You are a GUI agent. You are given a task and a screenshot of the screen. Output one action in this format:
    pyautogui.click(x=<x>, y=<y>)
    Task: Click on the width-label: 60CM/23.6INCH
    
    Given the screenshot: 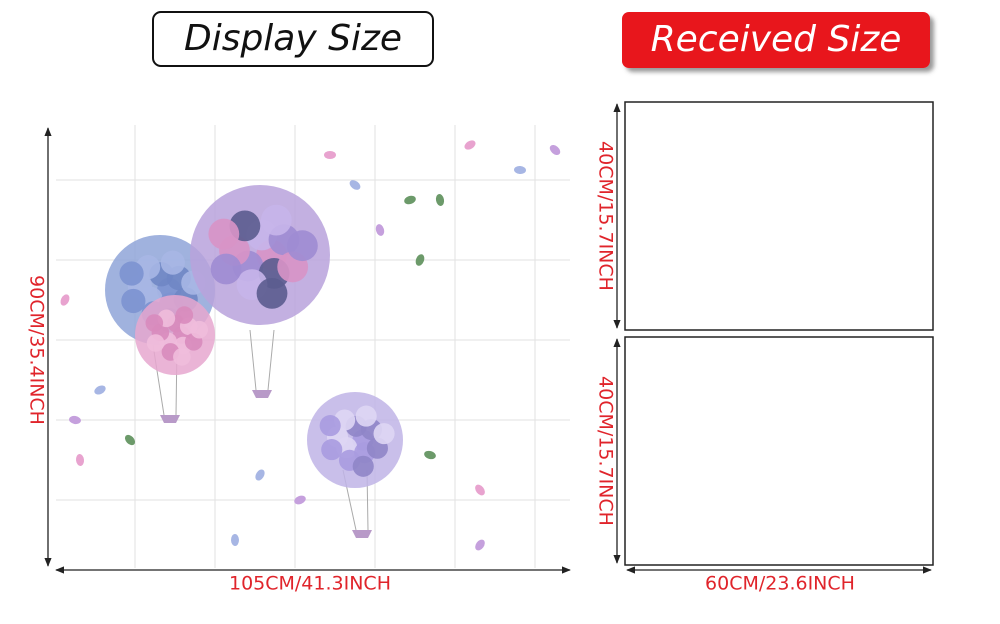 What is the action you would take?
    pyautogui.click(x=780, y=584)
    